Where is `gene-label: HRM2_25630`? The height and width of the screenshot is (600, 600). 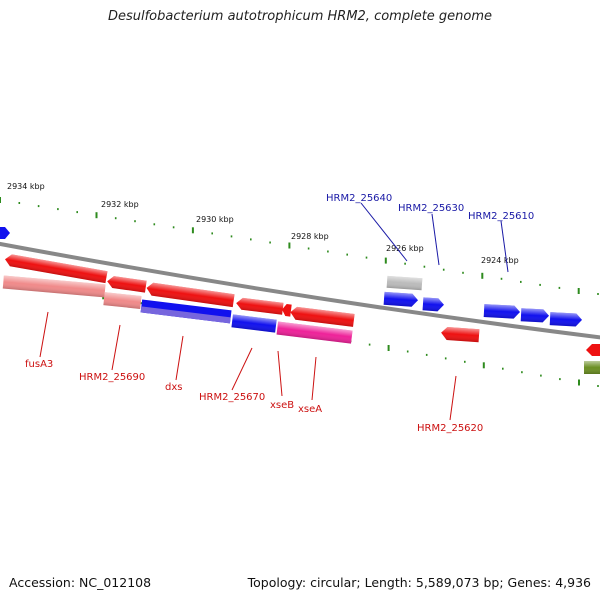
gene-label: HRM2_25630 is located at coordinates (431, 208).